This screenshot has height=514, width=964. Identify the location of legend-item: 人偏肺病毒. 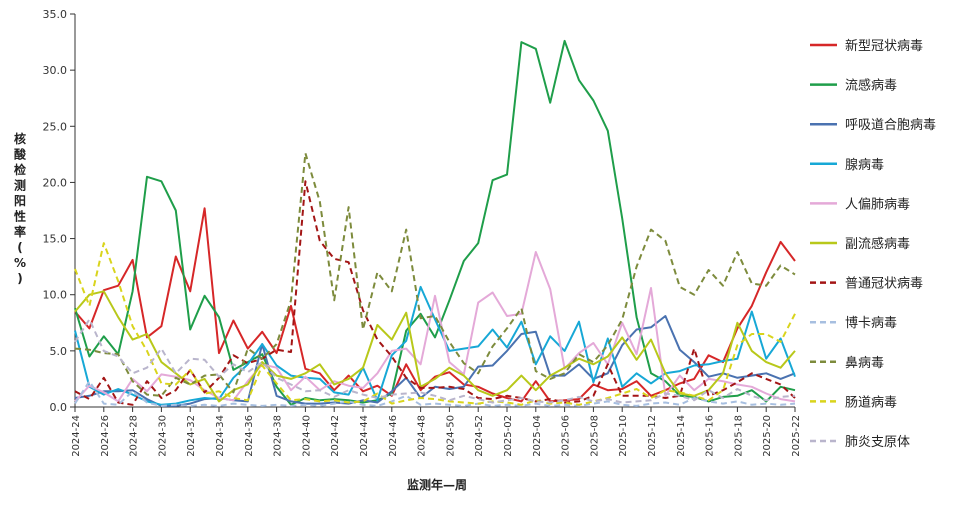
(860, 204).